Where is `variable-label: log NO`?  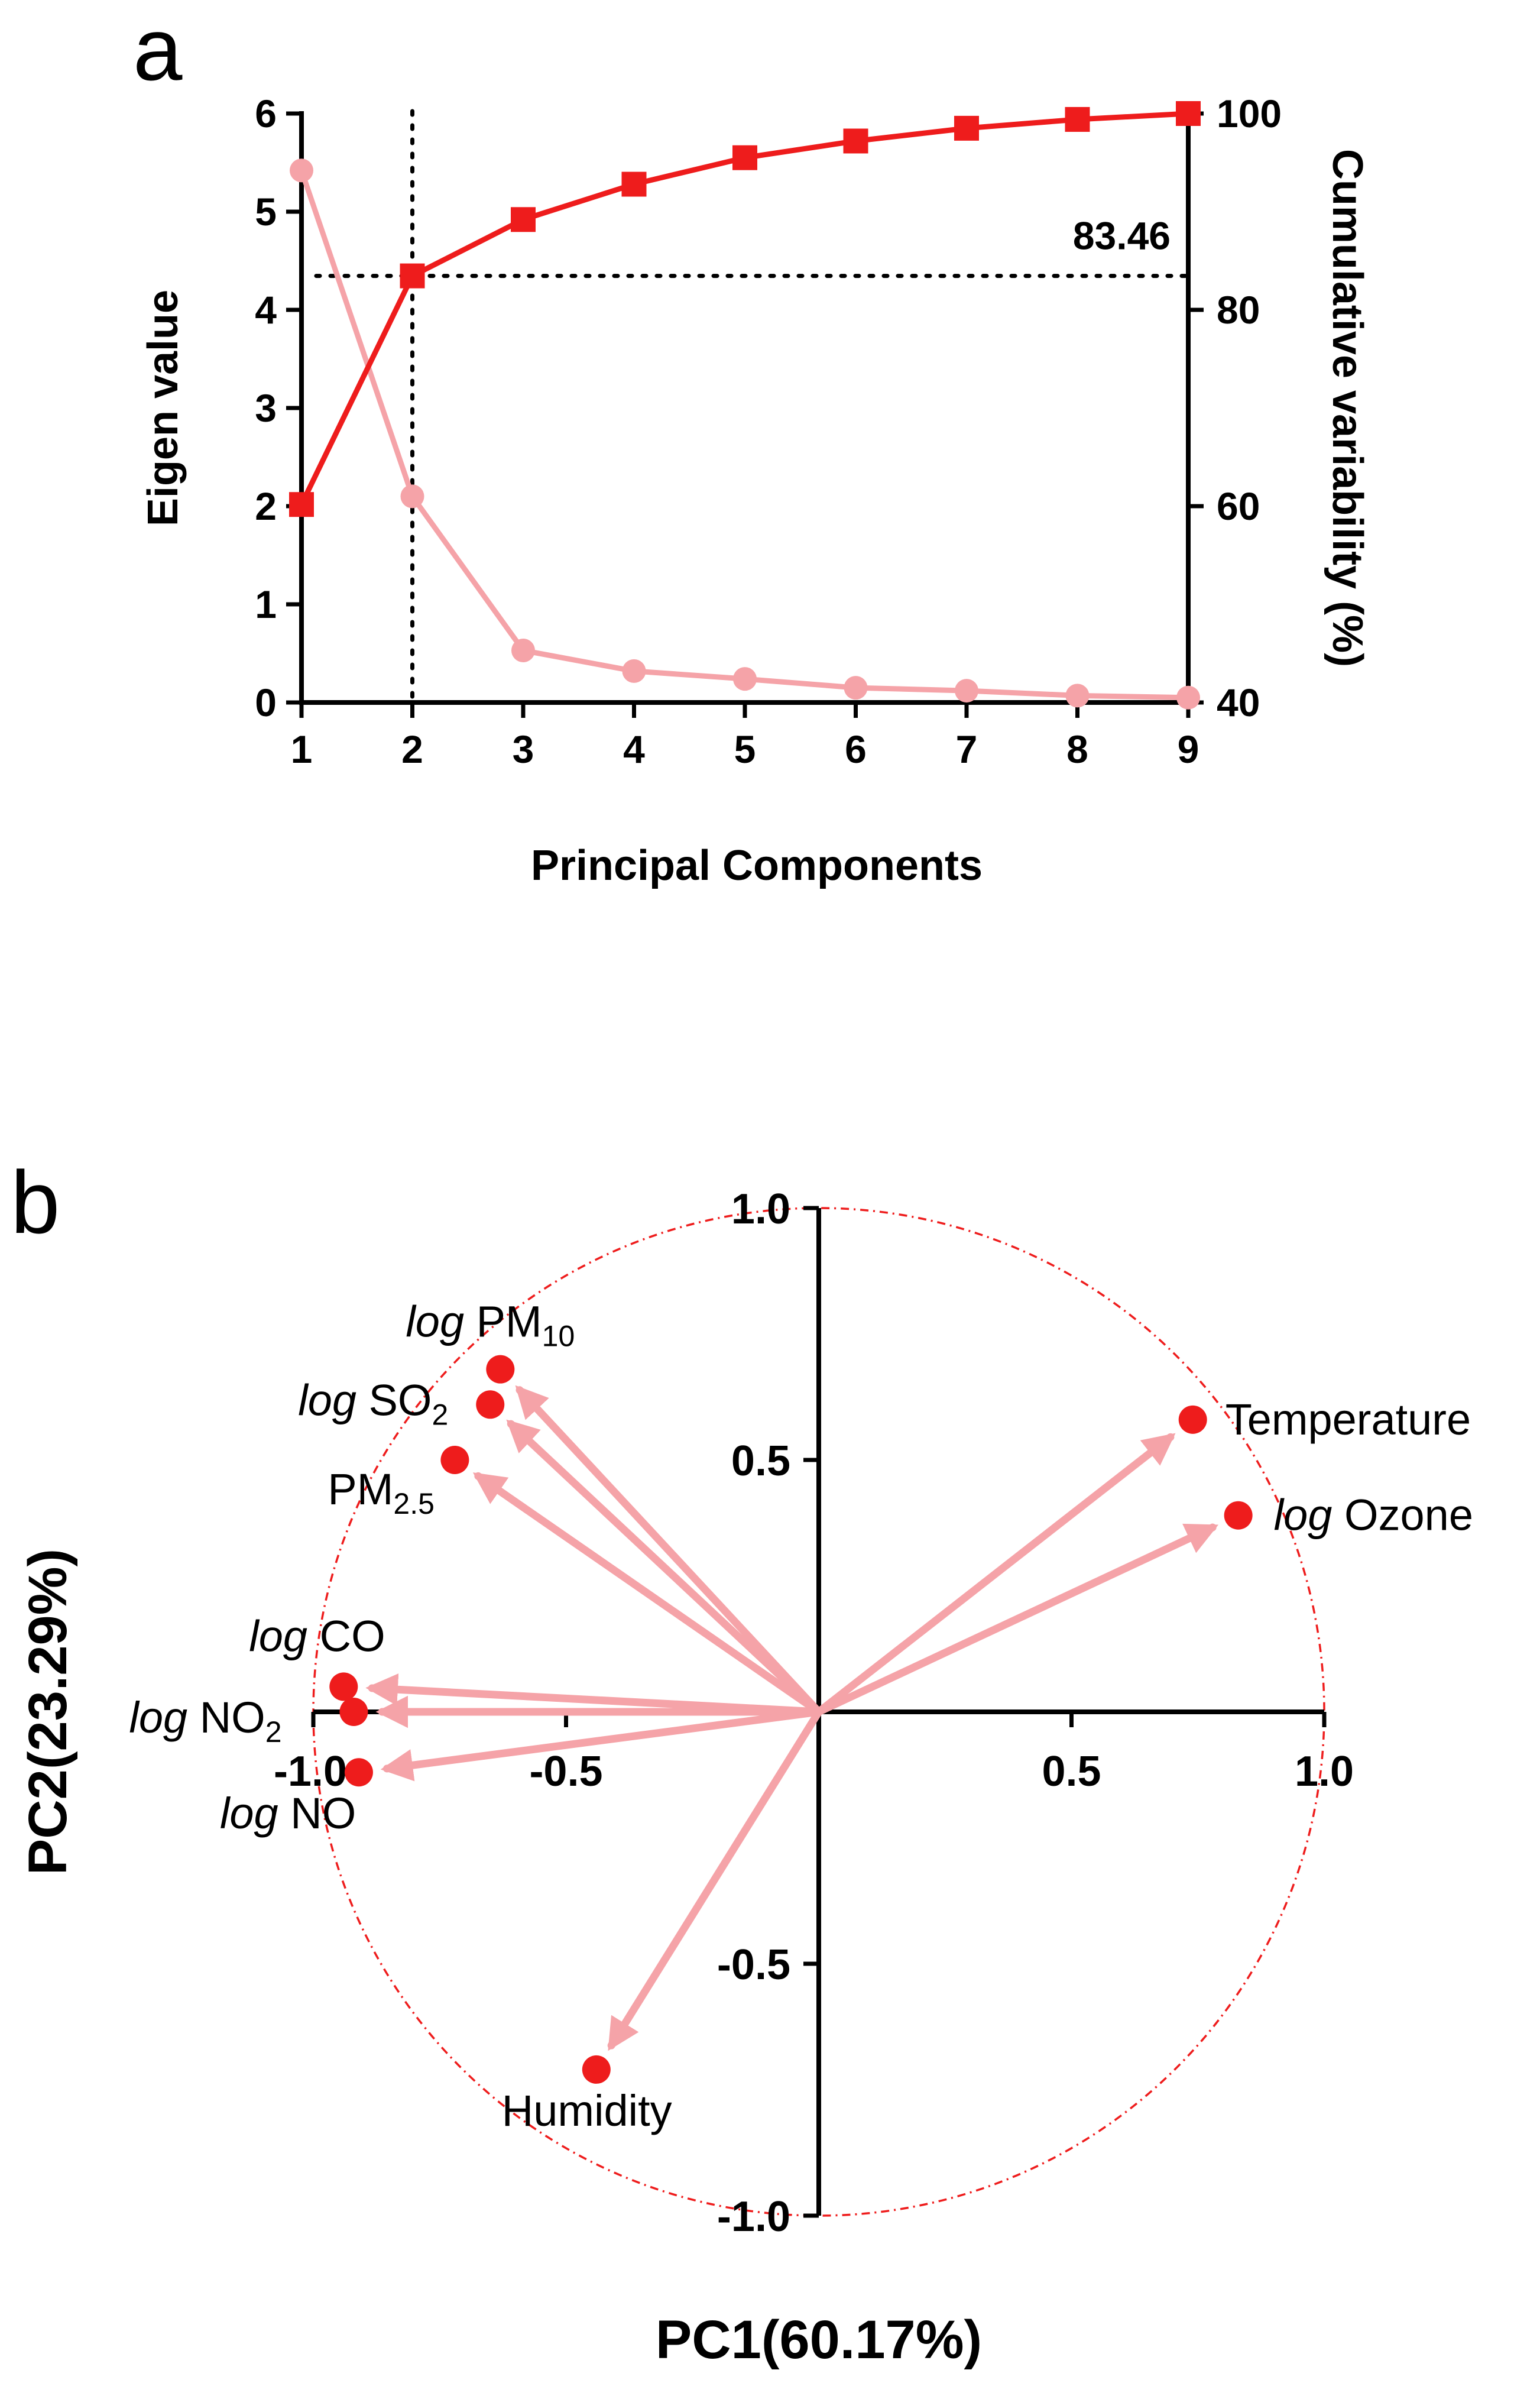 variable-label: log NO is located at coordinates (288, 1813).